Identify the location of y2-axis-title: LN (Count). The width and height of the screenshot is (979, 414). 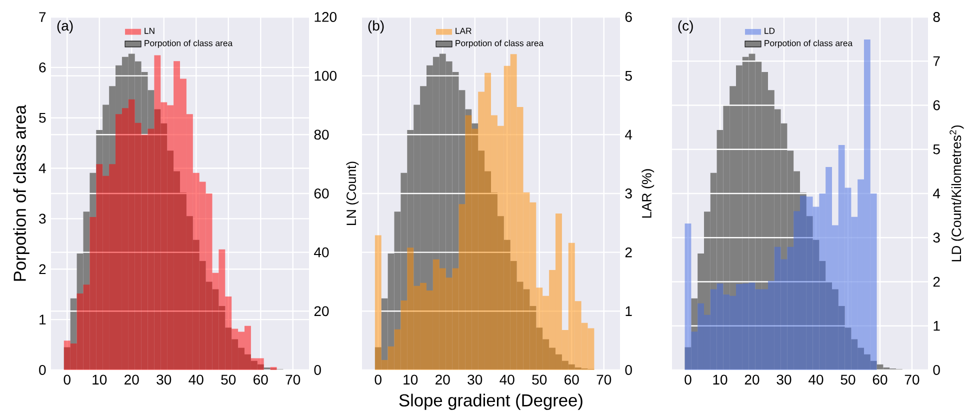
(352, 193).